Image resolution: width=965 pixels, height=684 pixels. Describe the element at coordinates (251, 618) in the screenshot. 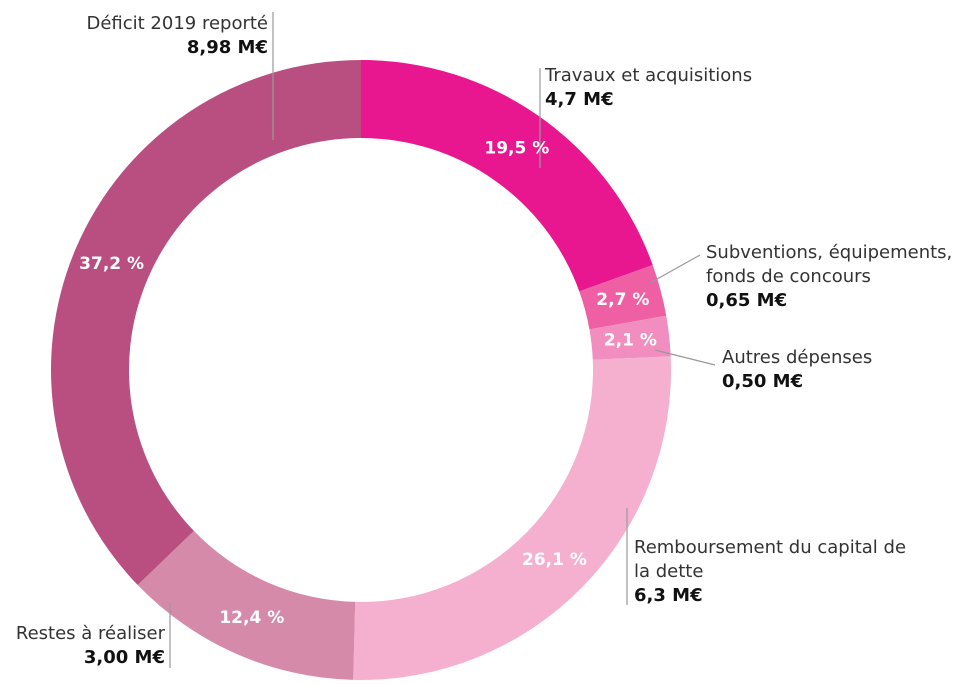

I see `value-label: 12,4 %` at that location.